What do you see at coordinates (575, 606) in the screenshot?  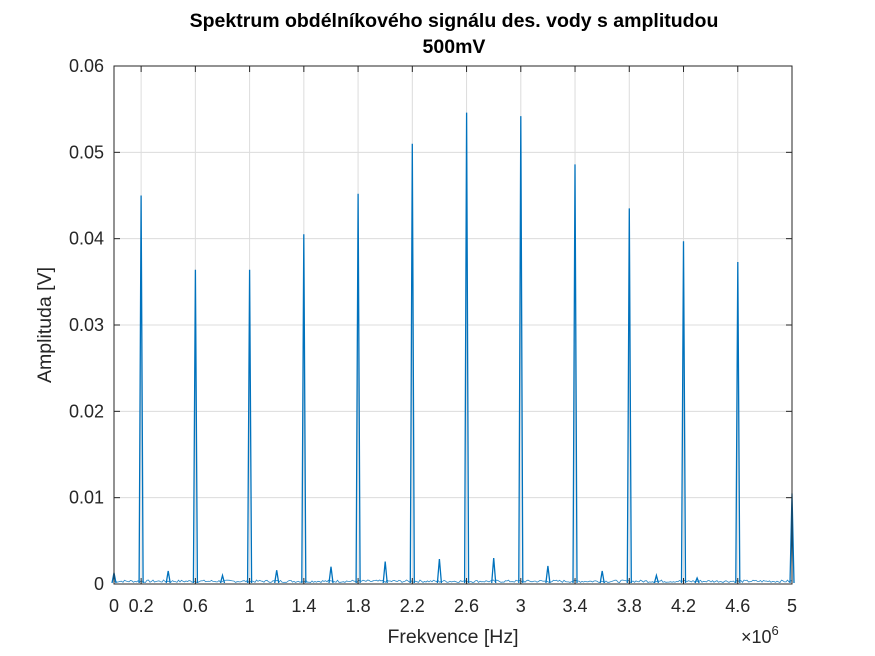 I see `x-tick-label: 3.4` at bounding box center [575, 606].